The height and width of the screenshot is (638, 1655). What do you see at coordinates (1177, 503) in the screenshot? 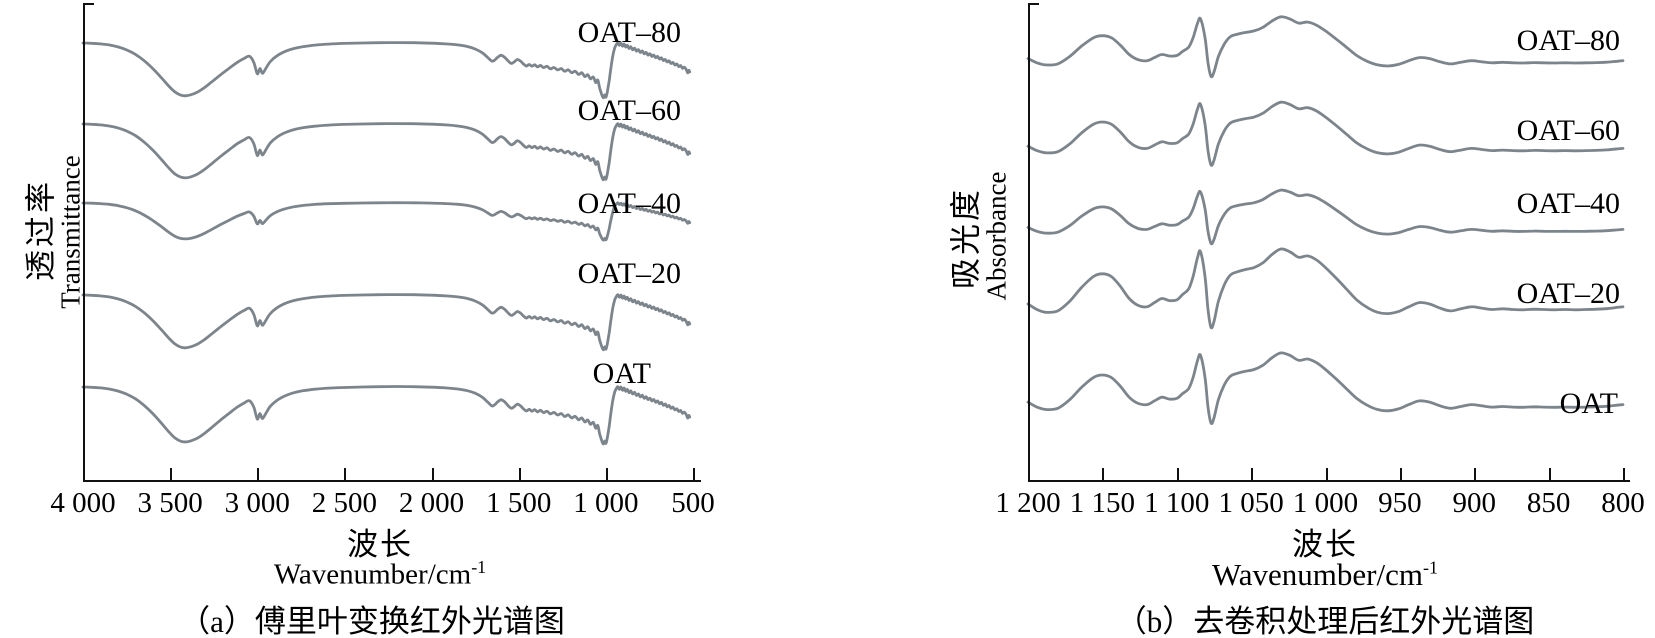
I see `x-tick-label: 1 100` at bounding box center [1177, 503].